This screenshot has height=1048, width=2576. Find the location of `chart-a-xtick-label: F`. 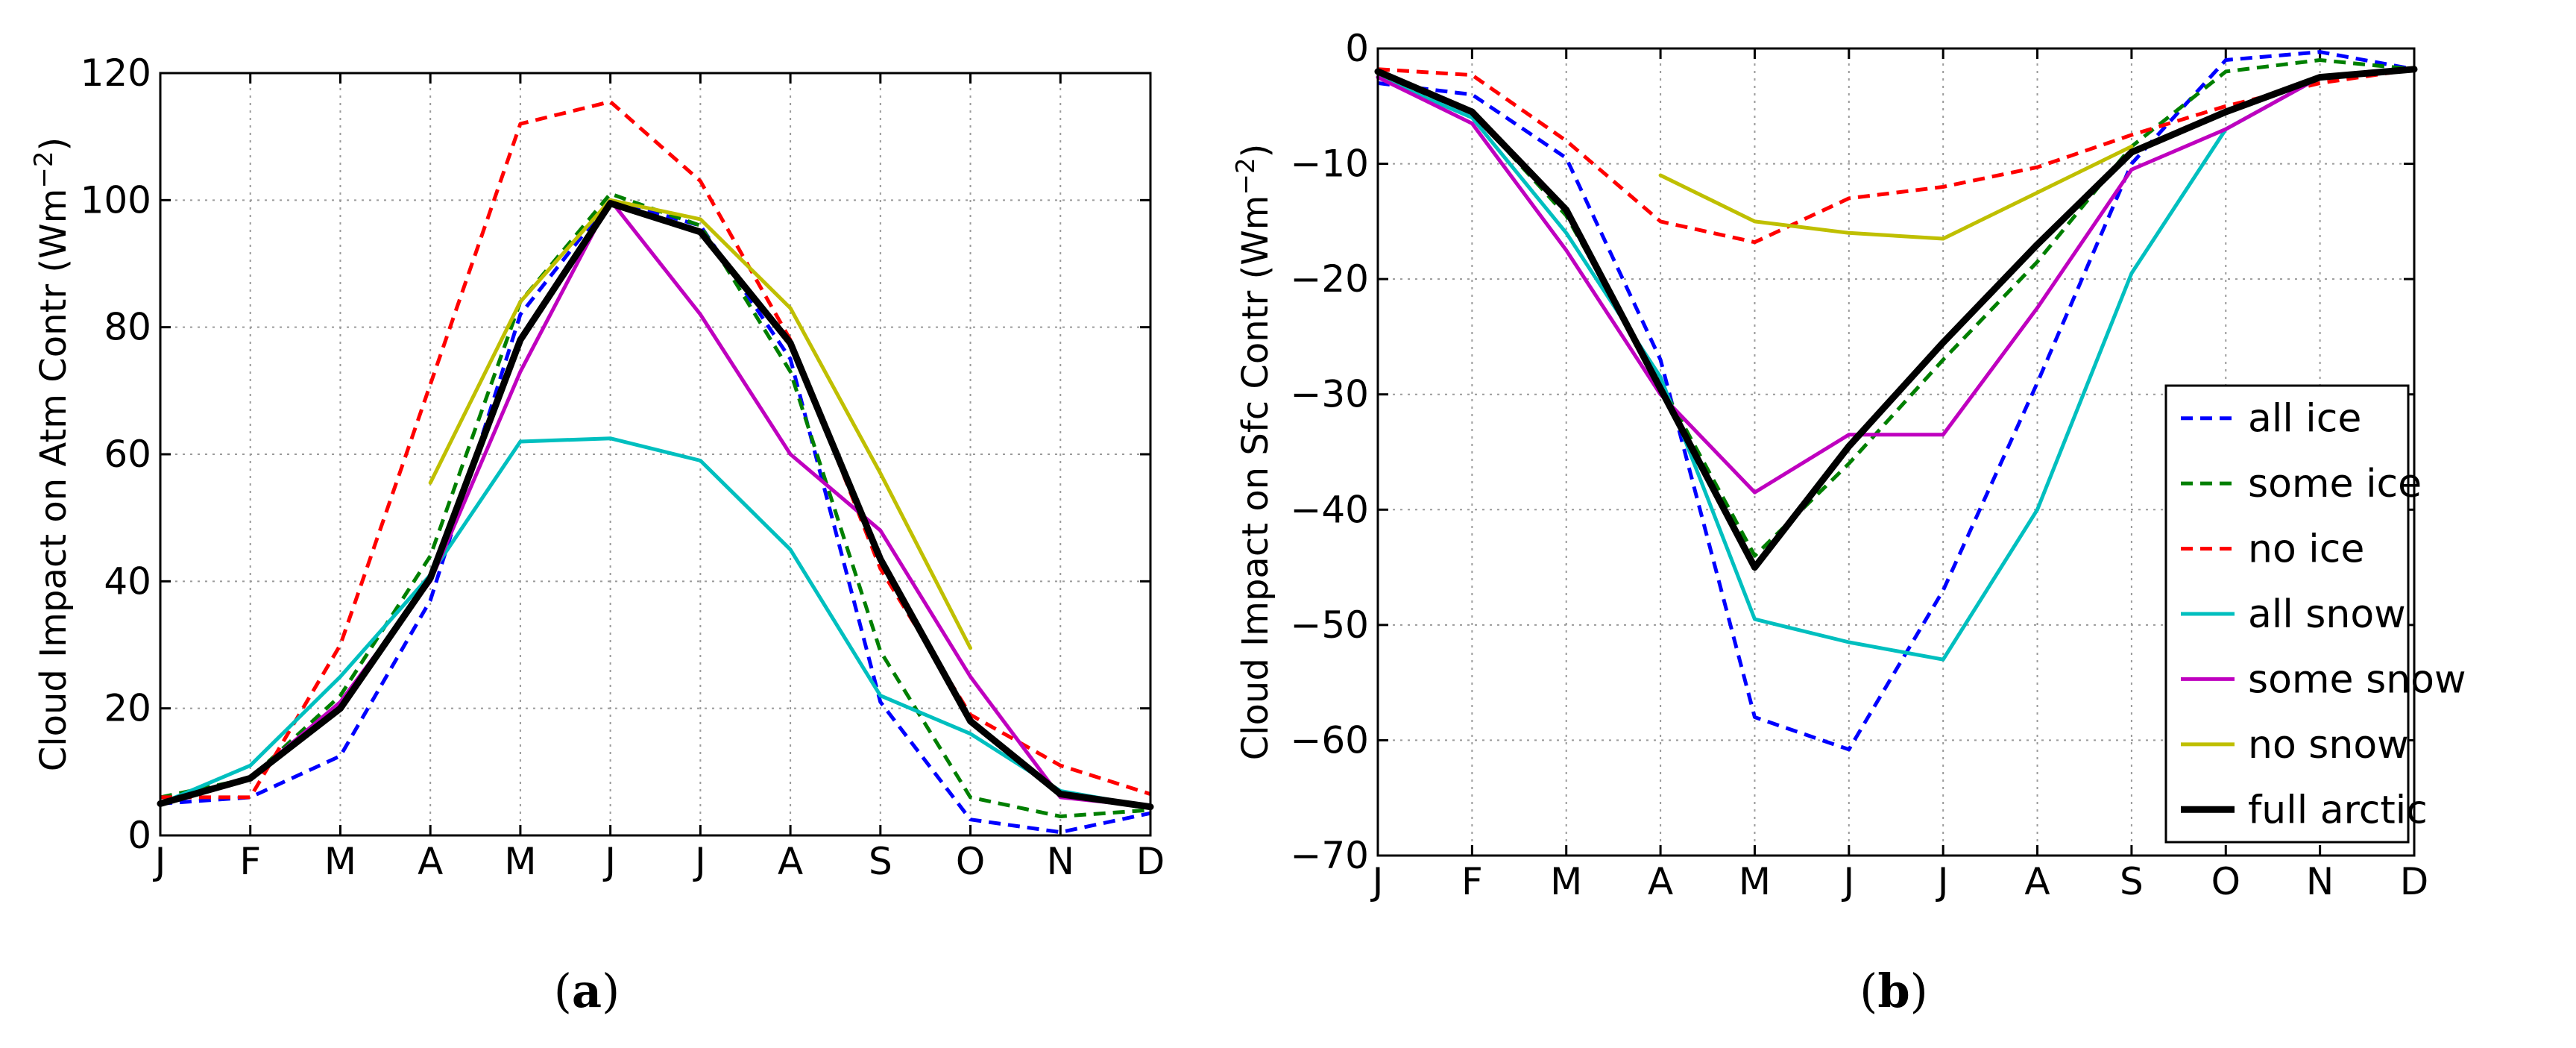

chart-a-xtick-label: F is located at coordinates (250, 861).